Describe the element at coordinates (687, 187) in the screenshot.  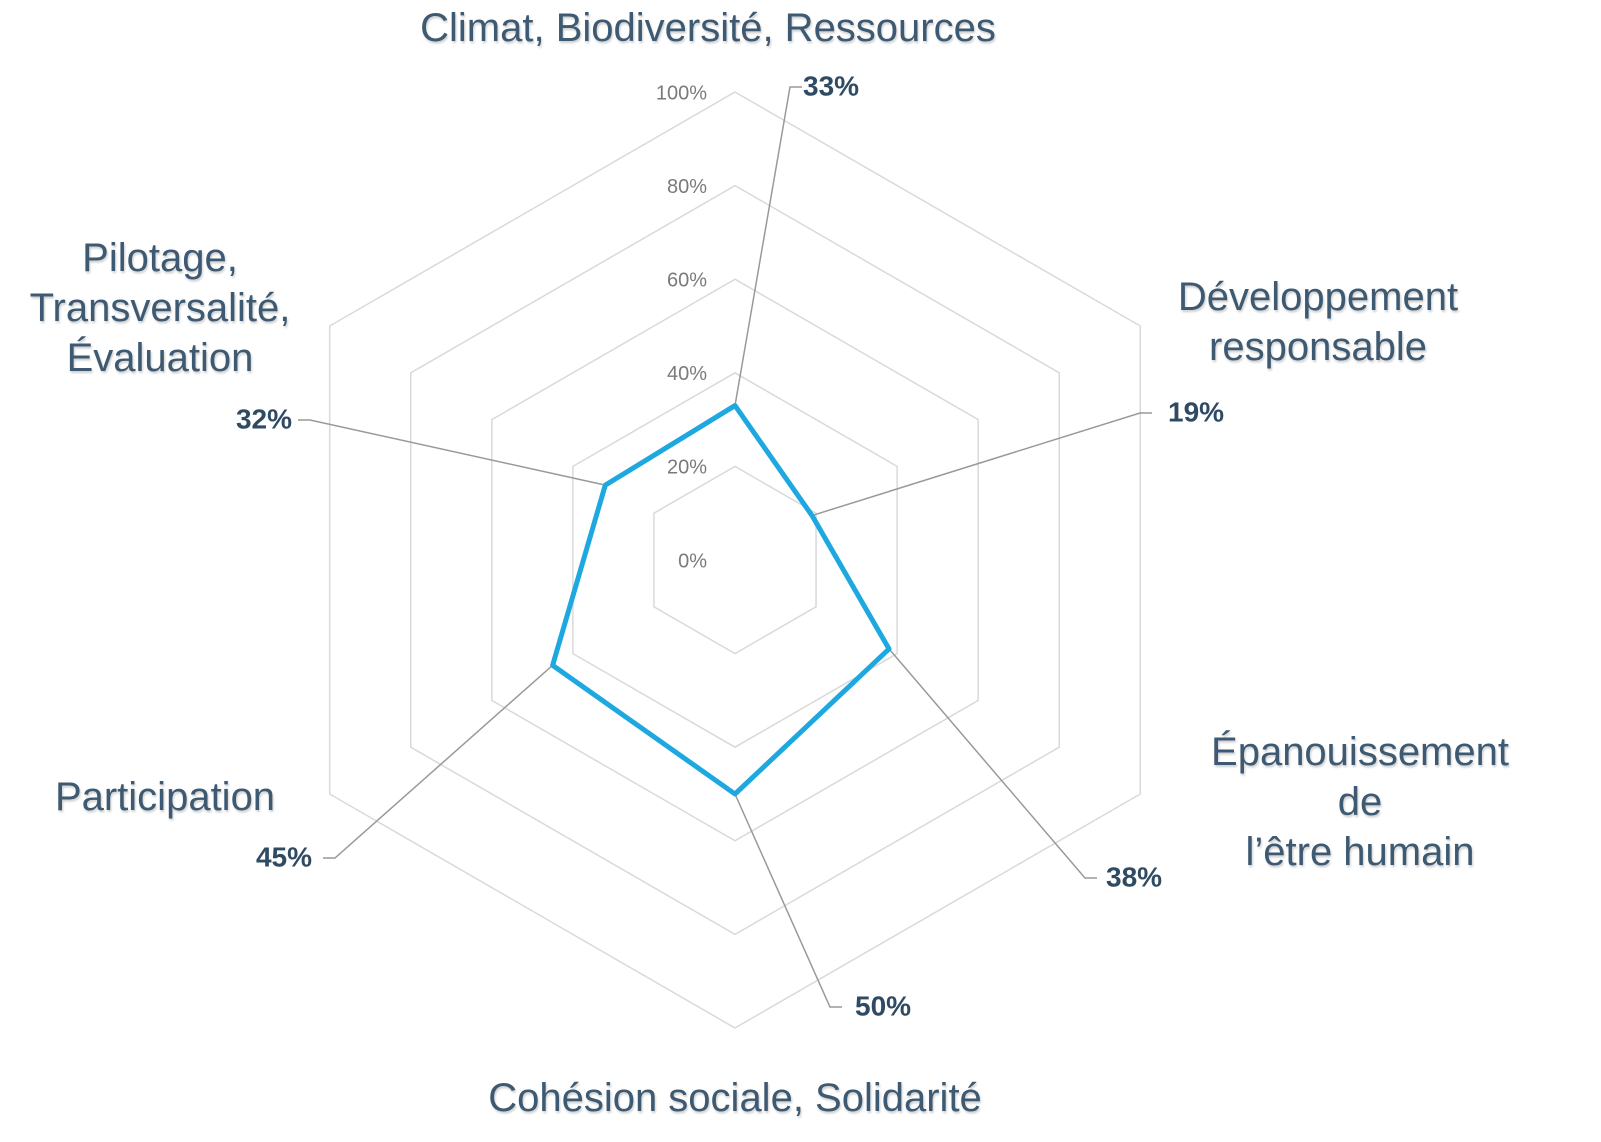
I see `tick-label: 80%` at that location.